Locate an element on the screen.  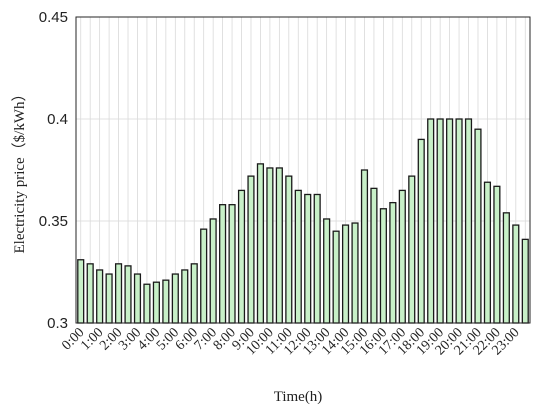
y-tick-label: 0.3 is located at coordinates (57, 323).